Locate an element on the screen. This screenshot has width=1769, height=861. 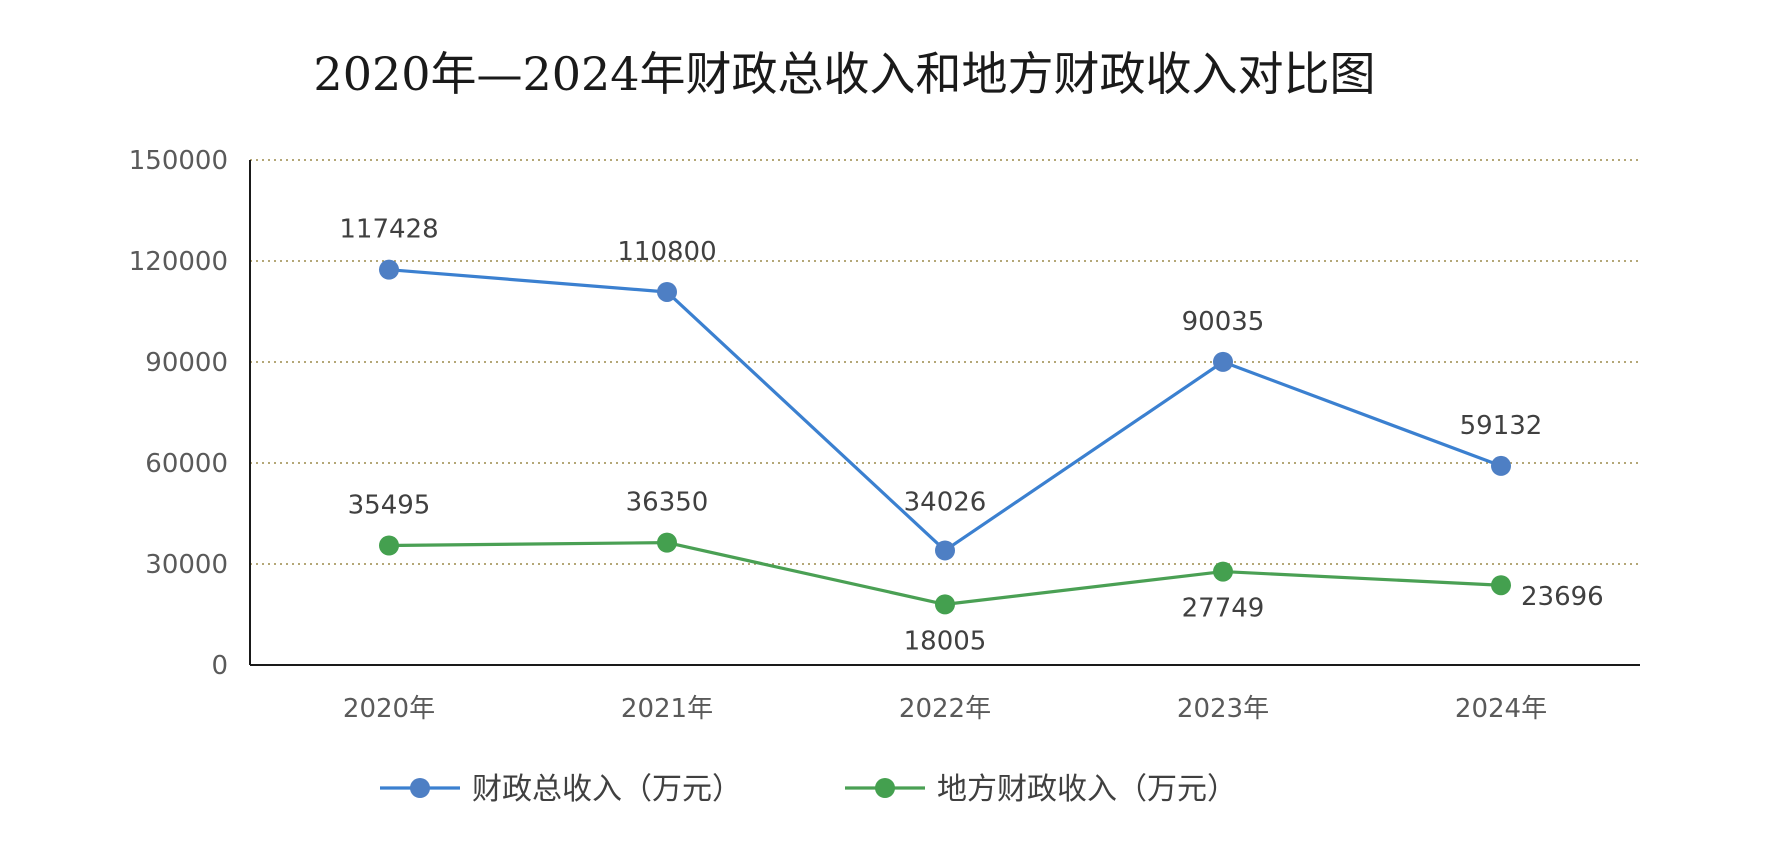
data-label: 117428 is located at coordinates (388, 230).